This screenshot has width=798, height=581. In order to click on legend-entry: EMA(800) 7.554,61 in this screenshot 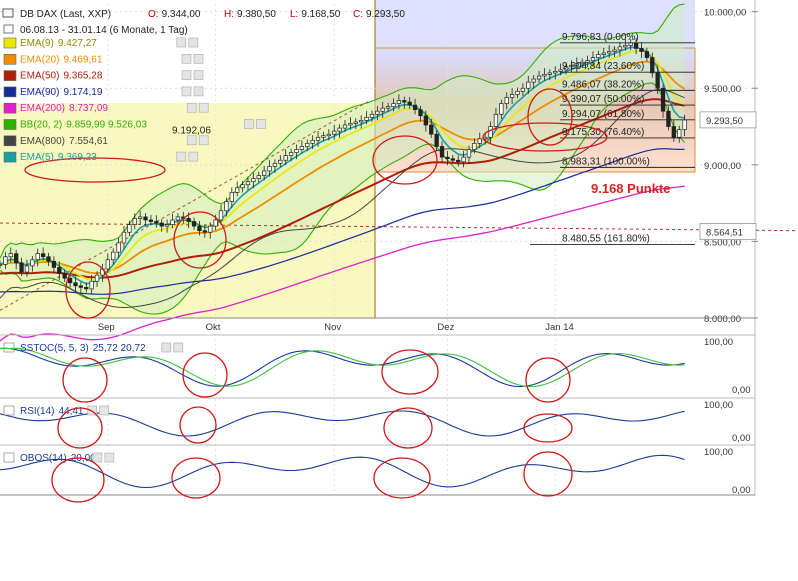, I will do `click(64, 141)`.